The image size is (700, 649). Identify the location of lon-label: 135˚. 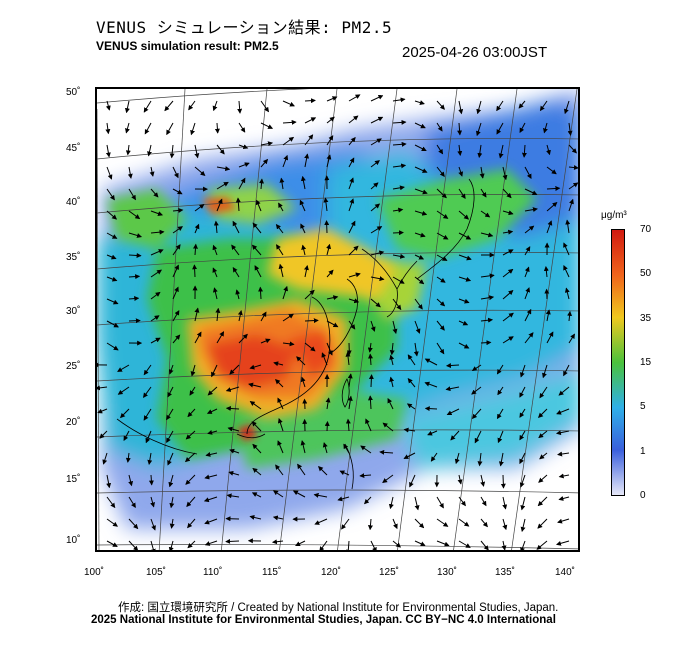
(505, 572).